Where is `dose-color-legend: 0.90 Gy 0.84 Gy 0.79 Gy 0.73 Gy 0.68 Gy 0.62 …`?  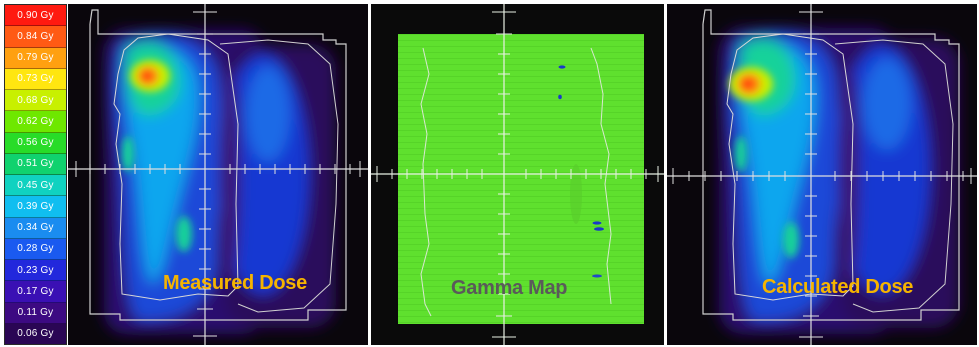
dose-color-legend: 0.90 Gy 0.84 Gy 0.79 Gy 0.73 Gy 0.68 Gy 0.62 … is located at coordinates (35, 174).